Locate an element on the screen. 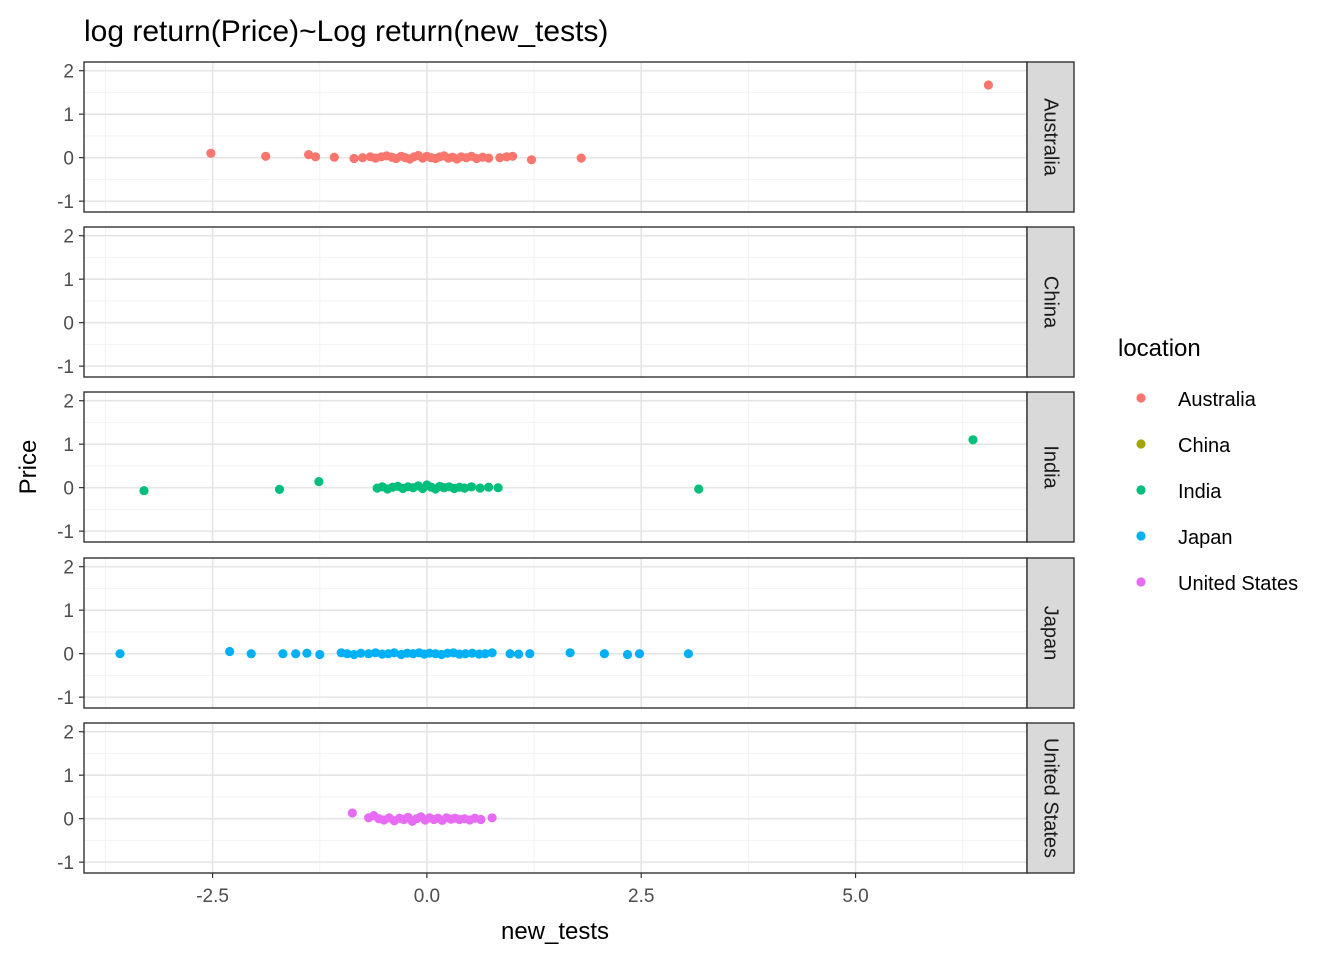 The height and width of the screenshot is (960, 1344). strip-label: China is located at coordinates (1051, 302).